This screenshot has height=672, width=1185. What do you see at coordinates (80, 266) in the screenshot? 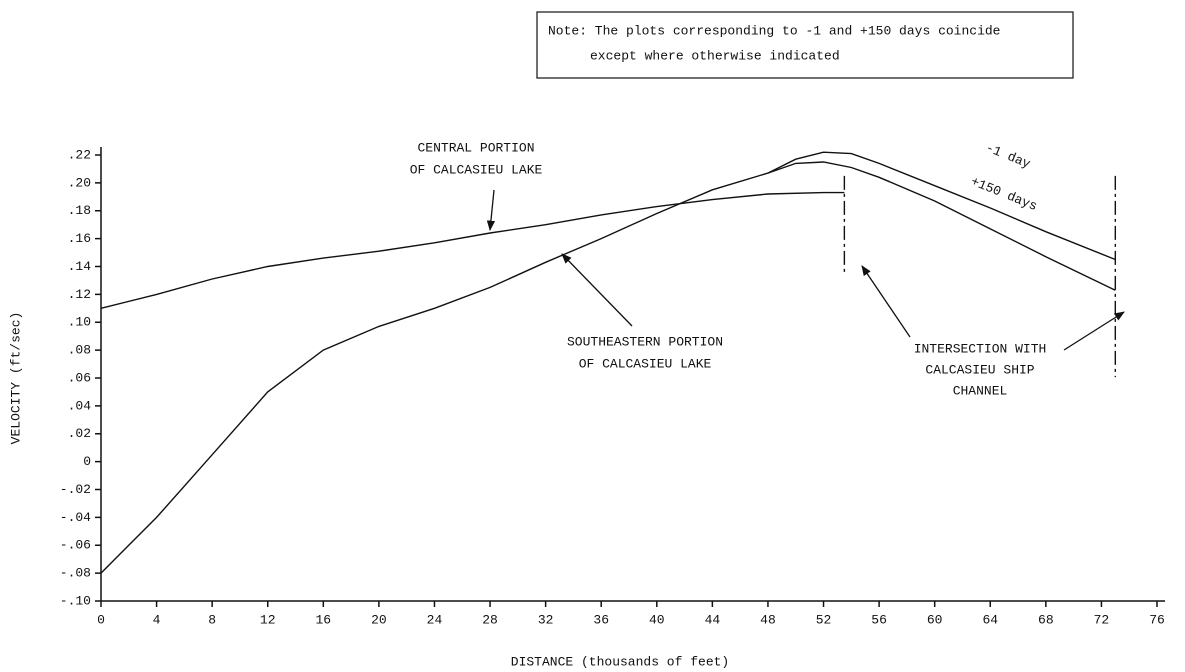
I see `y-tick-label: .14` at bounding box center [80, 266].